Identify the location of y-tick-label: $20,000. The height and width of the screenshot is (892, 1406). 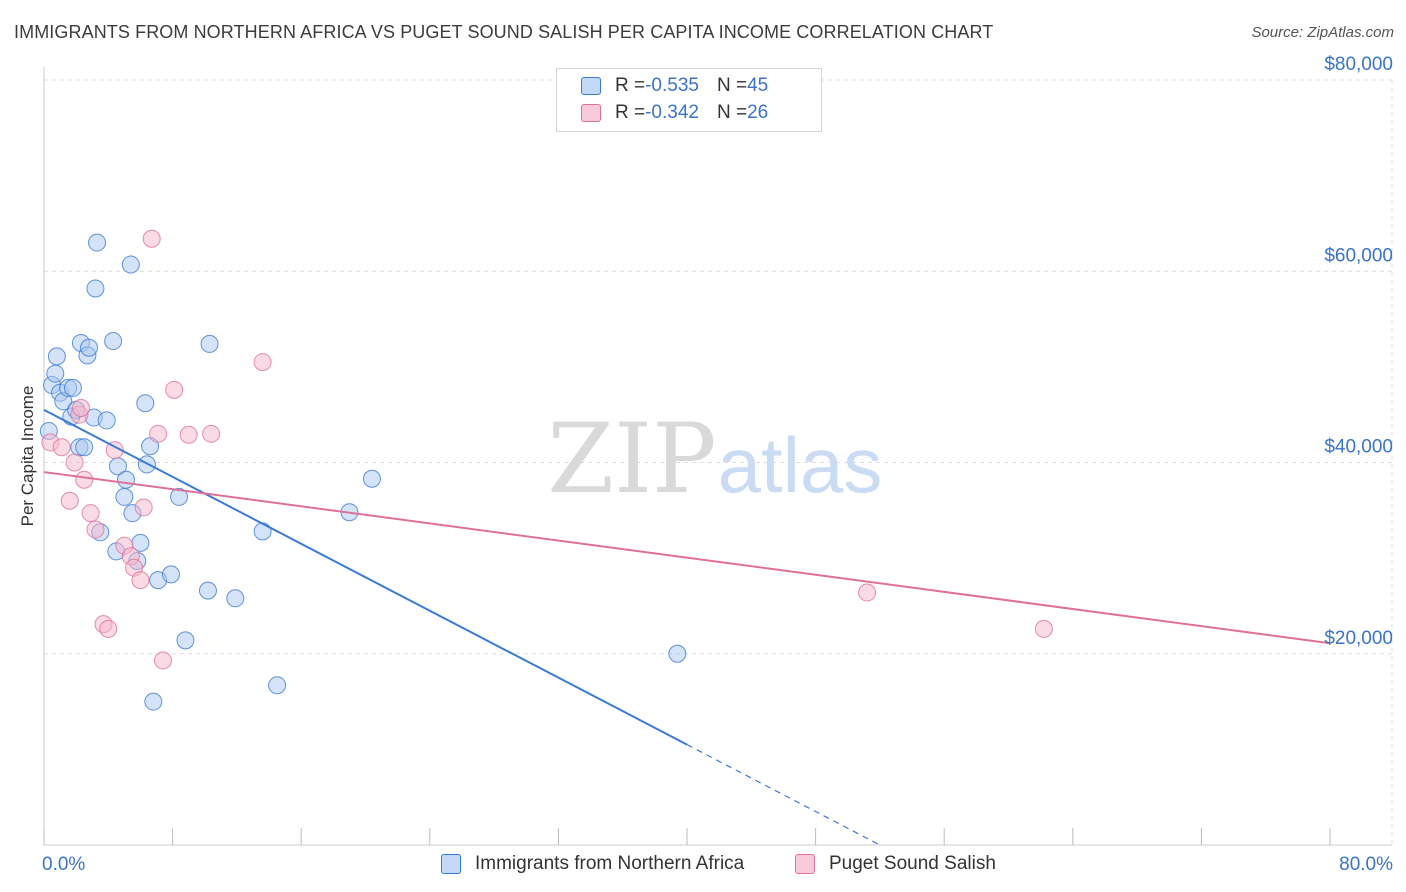
(1358, 638).